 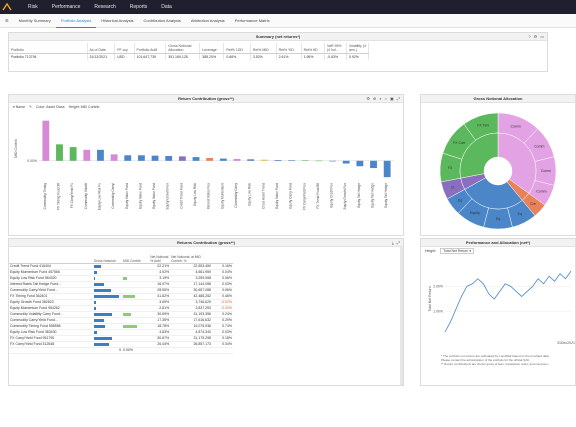 I want to click on app-logo, so click(x=7, y=7).